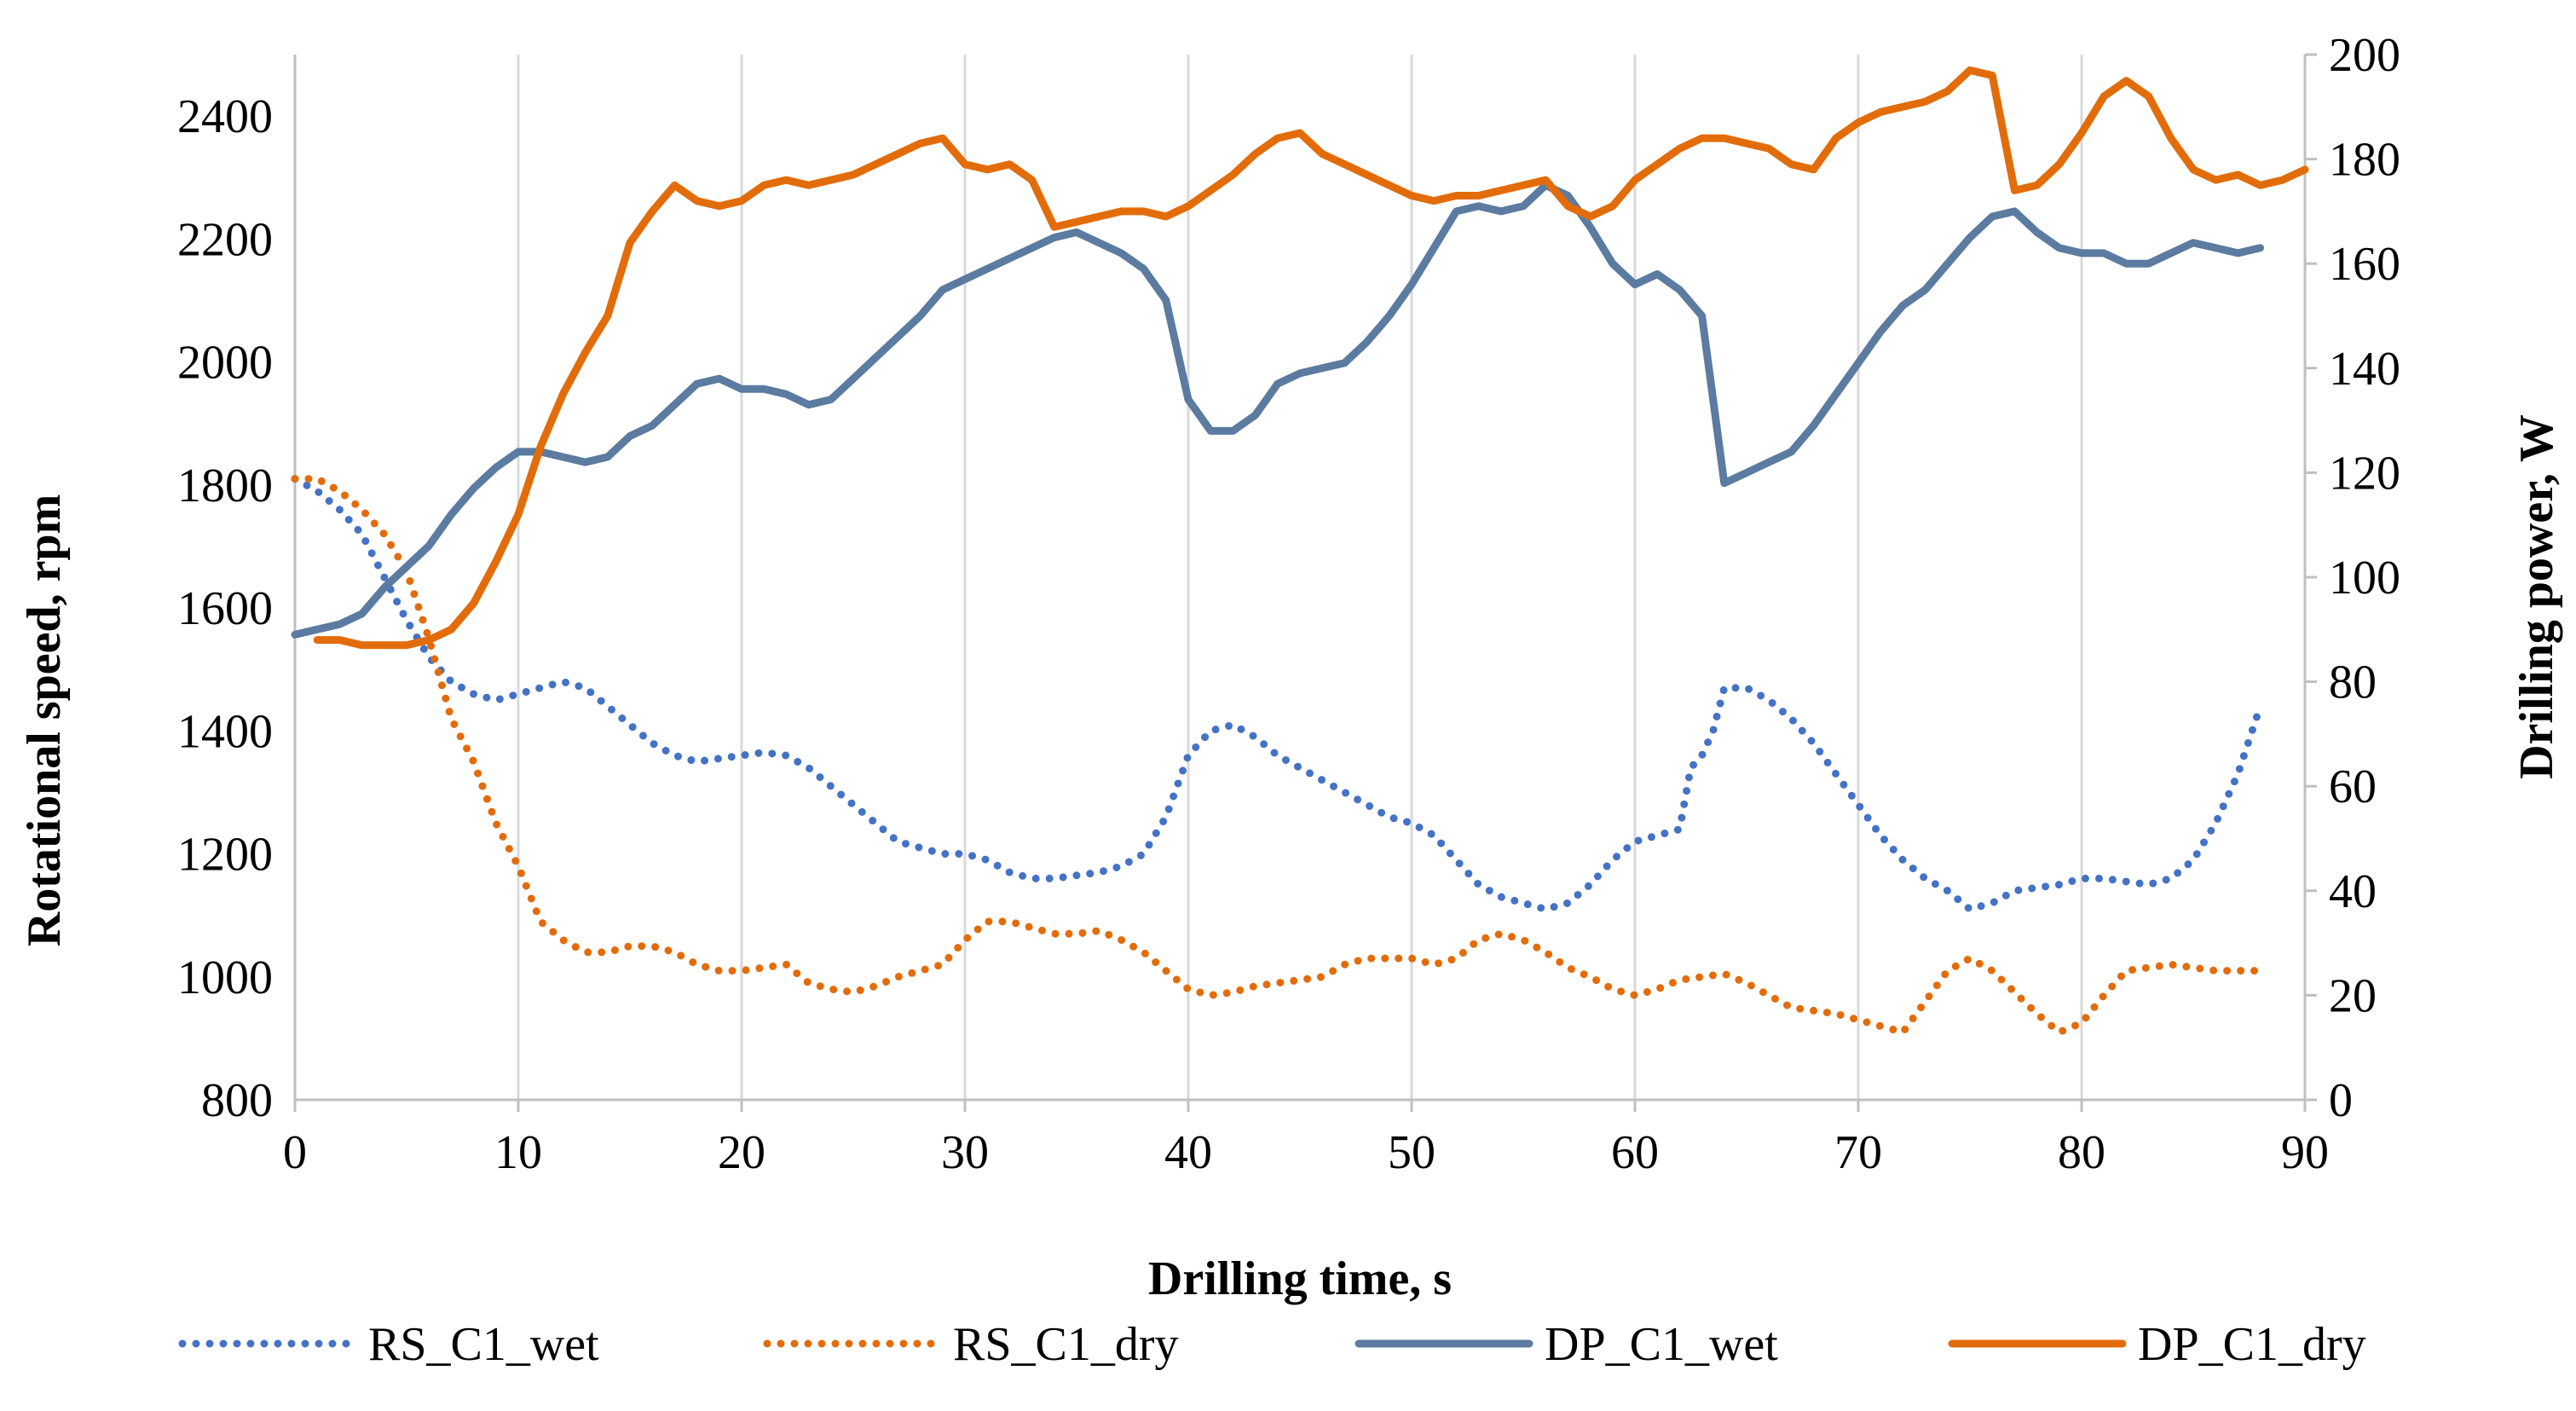  Describe the element at coordinates (2353, 786) in the screenshot. I see `y-right-tick-label-60: 60` at that location.